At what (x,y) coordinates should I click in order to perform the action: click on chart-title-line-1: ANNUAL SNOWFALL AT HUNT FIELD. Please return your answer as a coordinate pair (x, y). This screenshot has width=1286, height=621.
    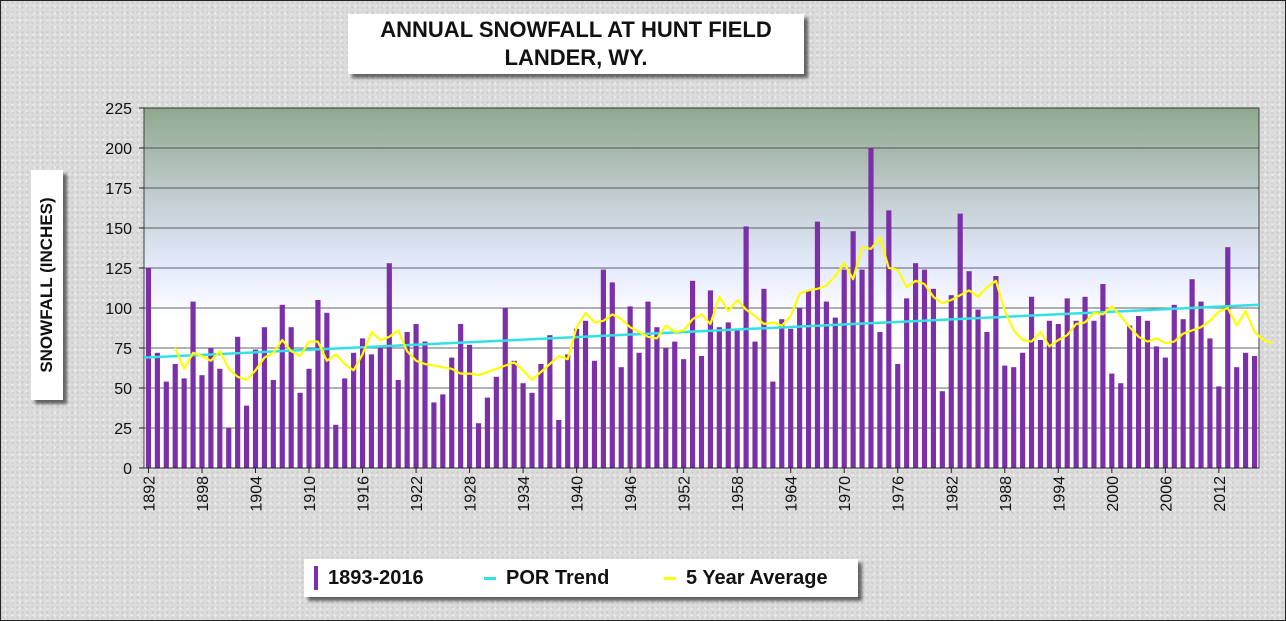
    Looking at the image, I should click on (576, 29).